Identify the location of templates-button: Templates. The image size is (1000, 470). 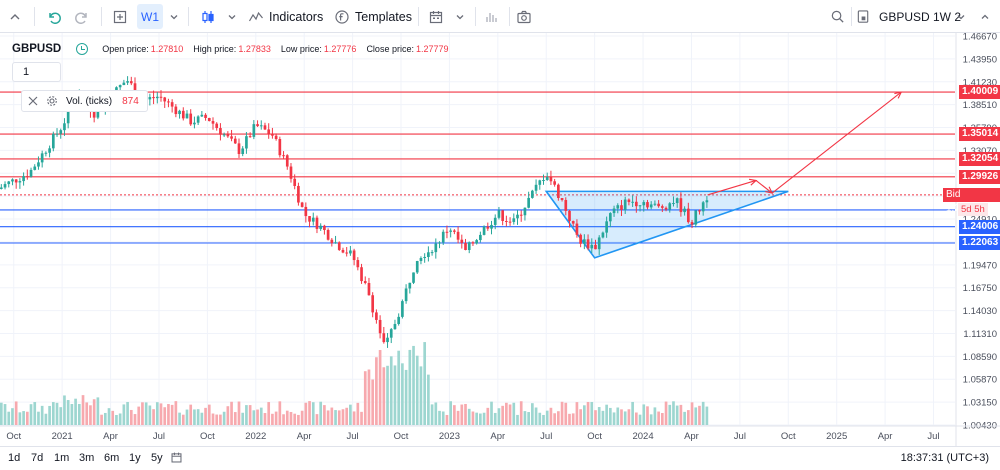
(373, 16).